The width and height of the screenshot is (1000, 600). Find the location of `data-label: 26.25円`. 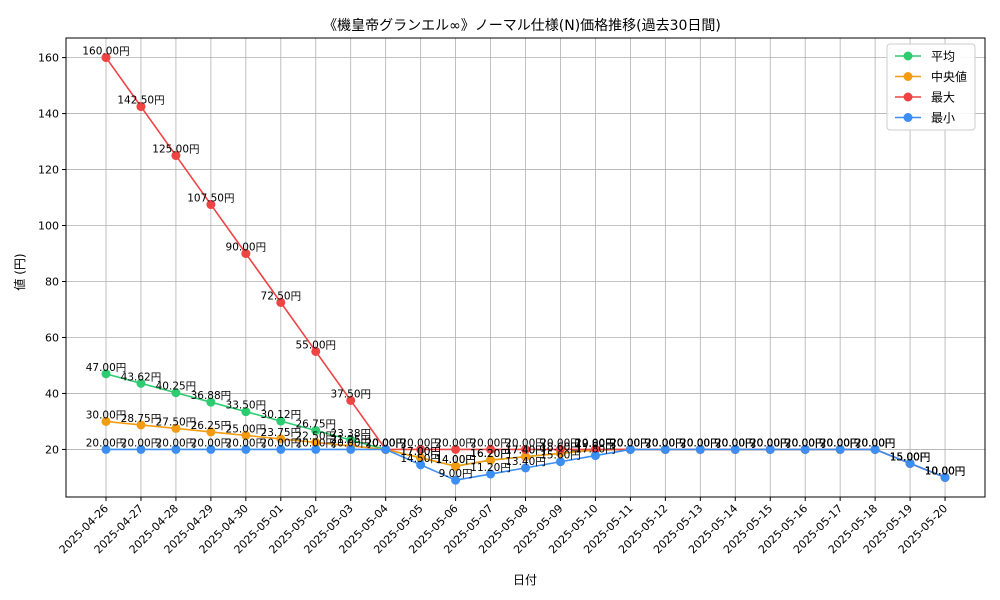

data-label: 26.25円 is located at coordinates (211, 426).